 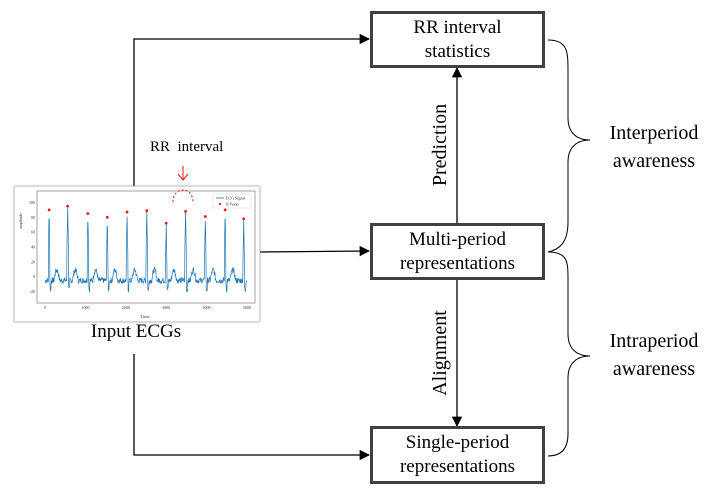 I want to click on prediction-label: Prediction, so click(x=440, y=145).